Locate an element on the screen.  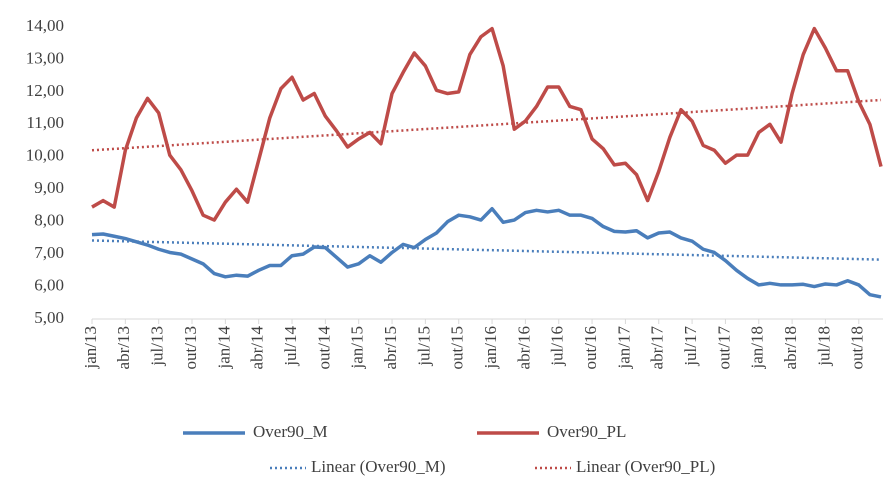
x-tick-label: jul/17 is located at coordinates (690, 346).